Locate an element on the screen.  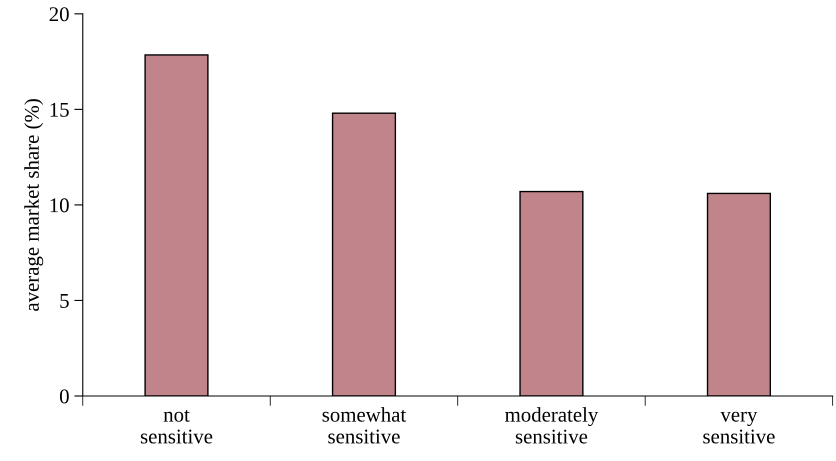
y-tick-label: 0 is located at coordinates (64, 396).